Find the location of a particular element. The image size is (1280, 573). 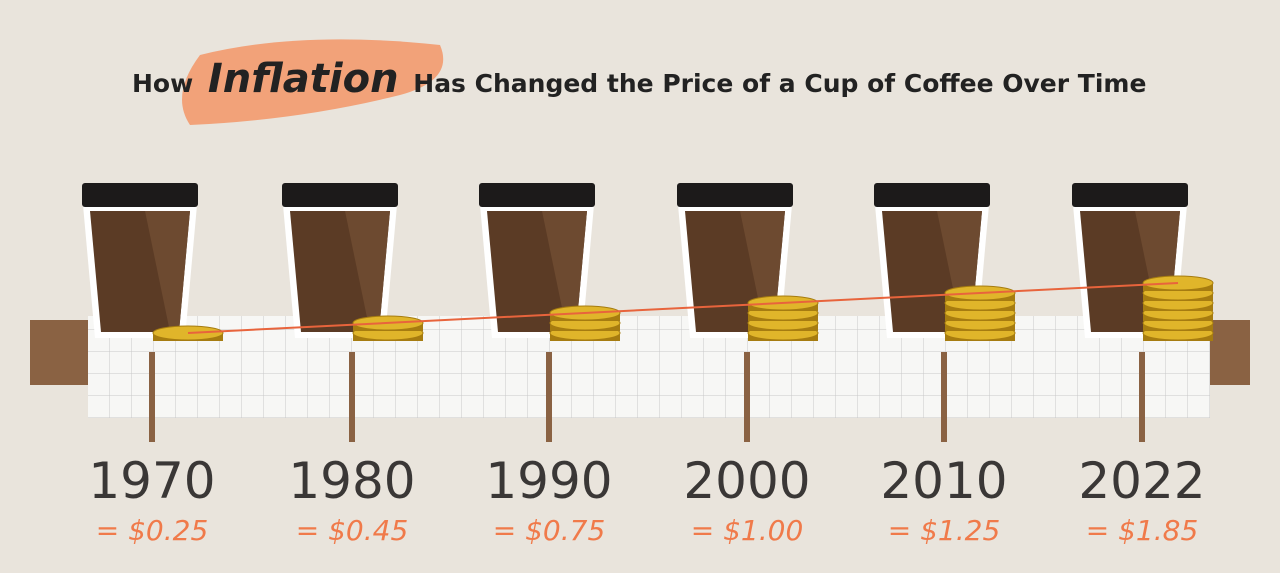

year: 2000 is located at coordinates (746, 481).